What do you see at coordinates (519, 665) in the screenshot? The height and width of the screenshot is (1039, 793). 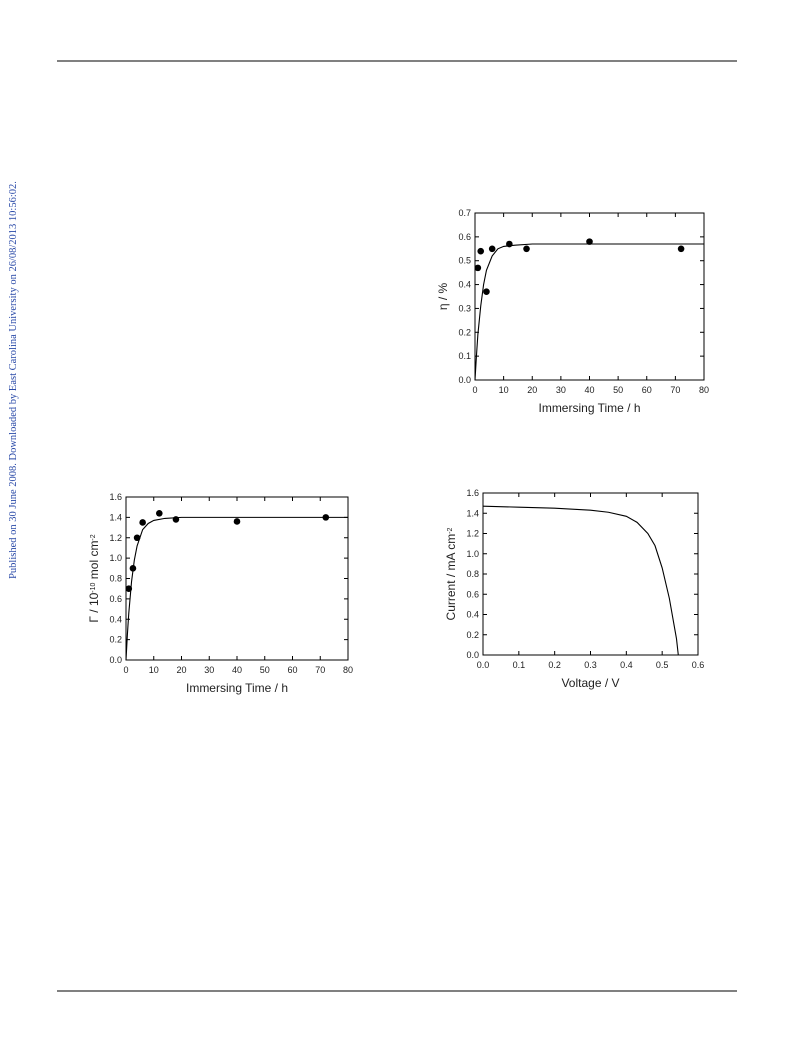 I see `x-tick-label: 0.1` at bounding box center [519, 665].